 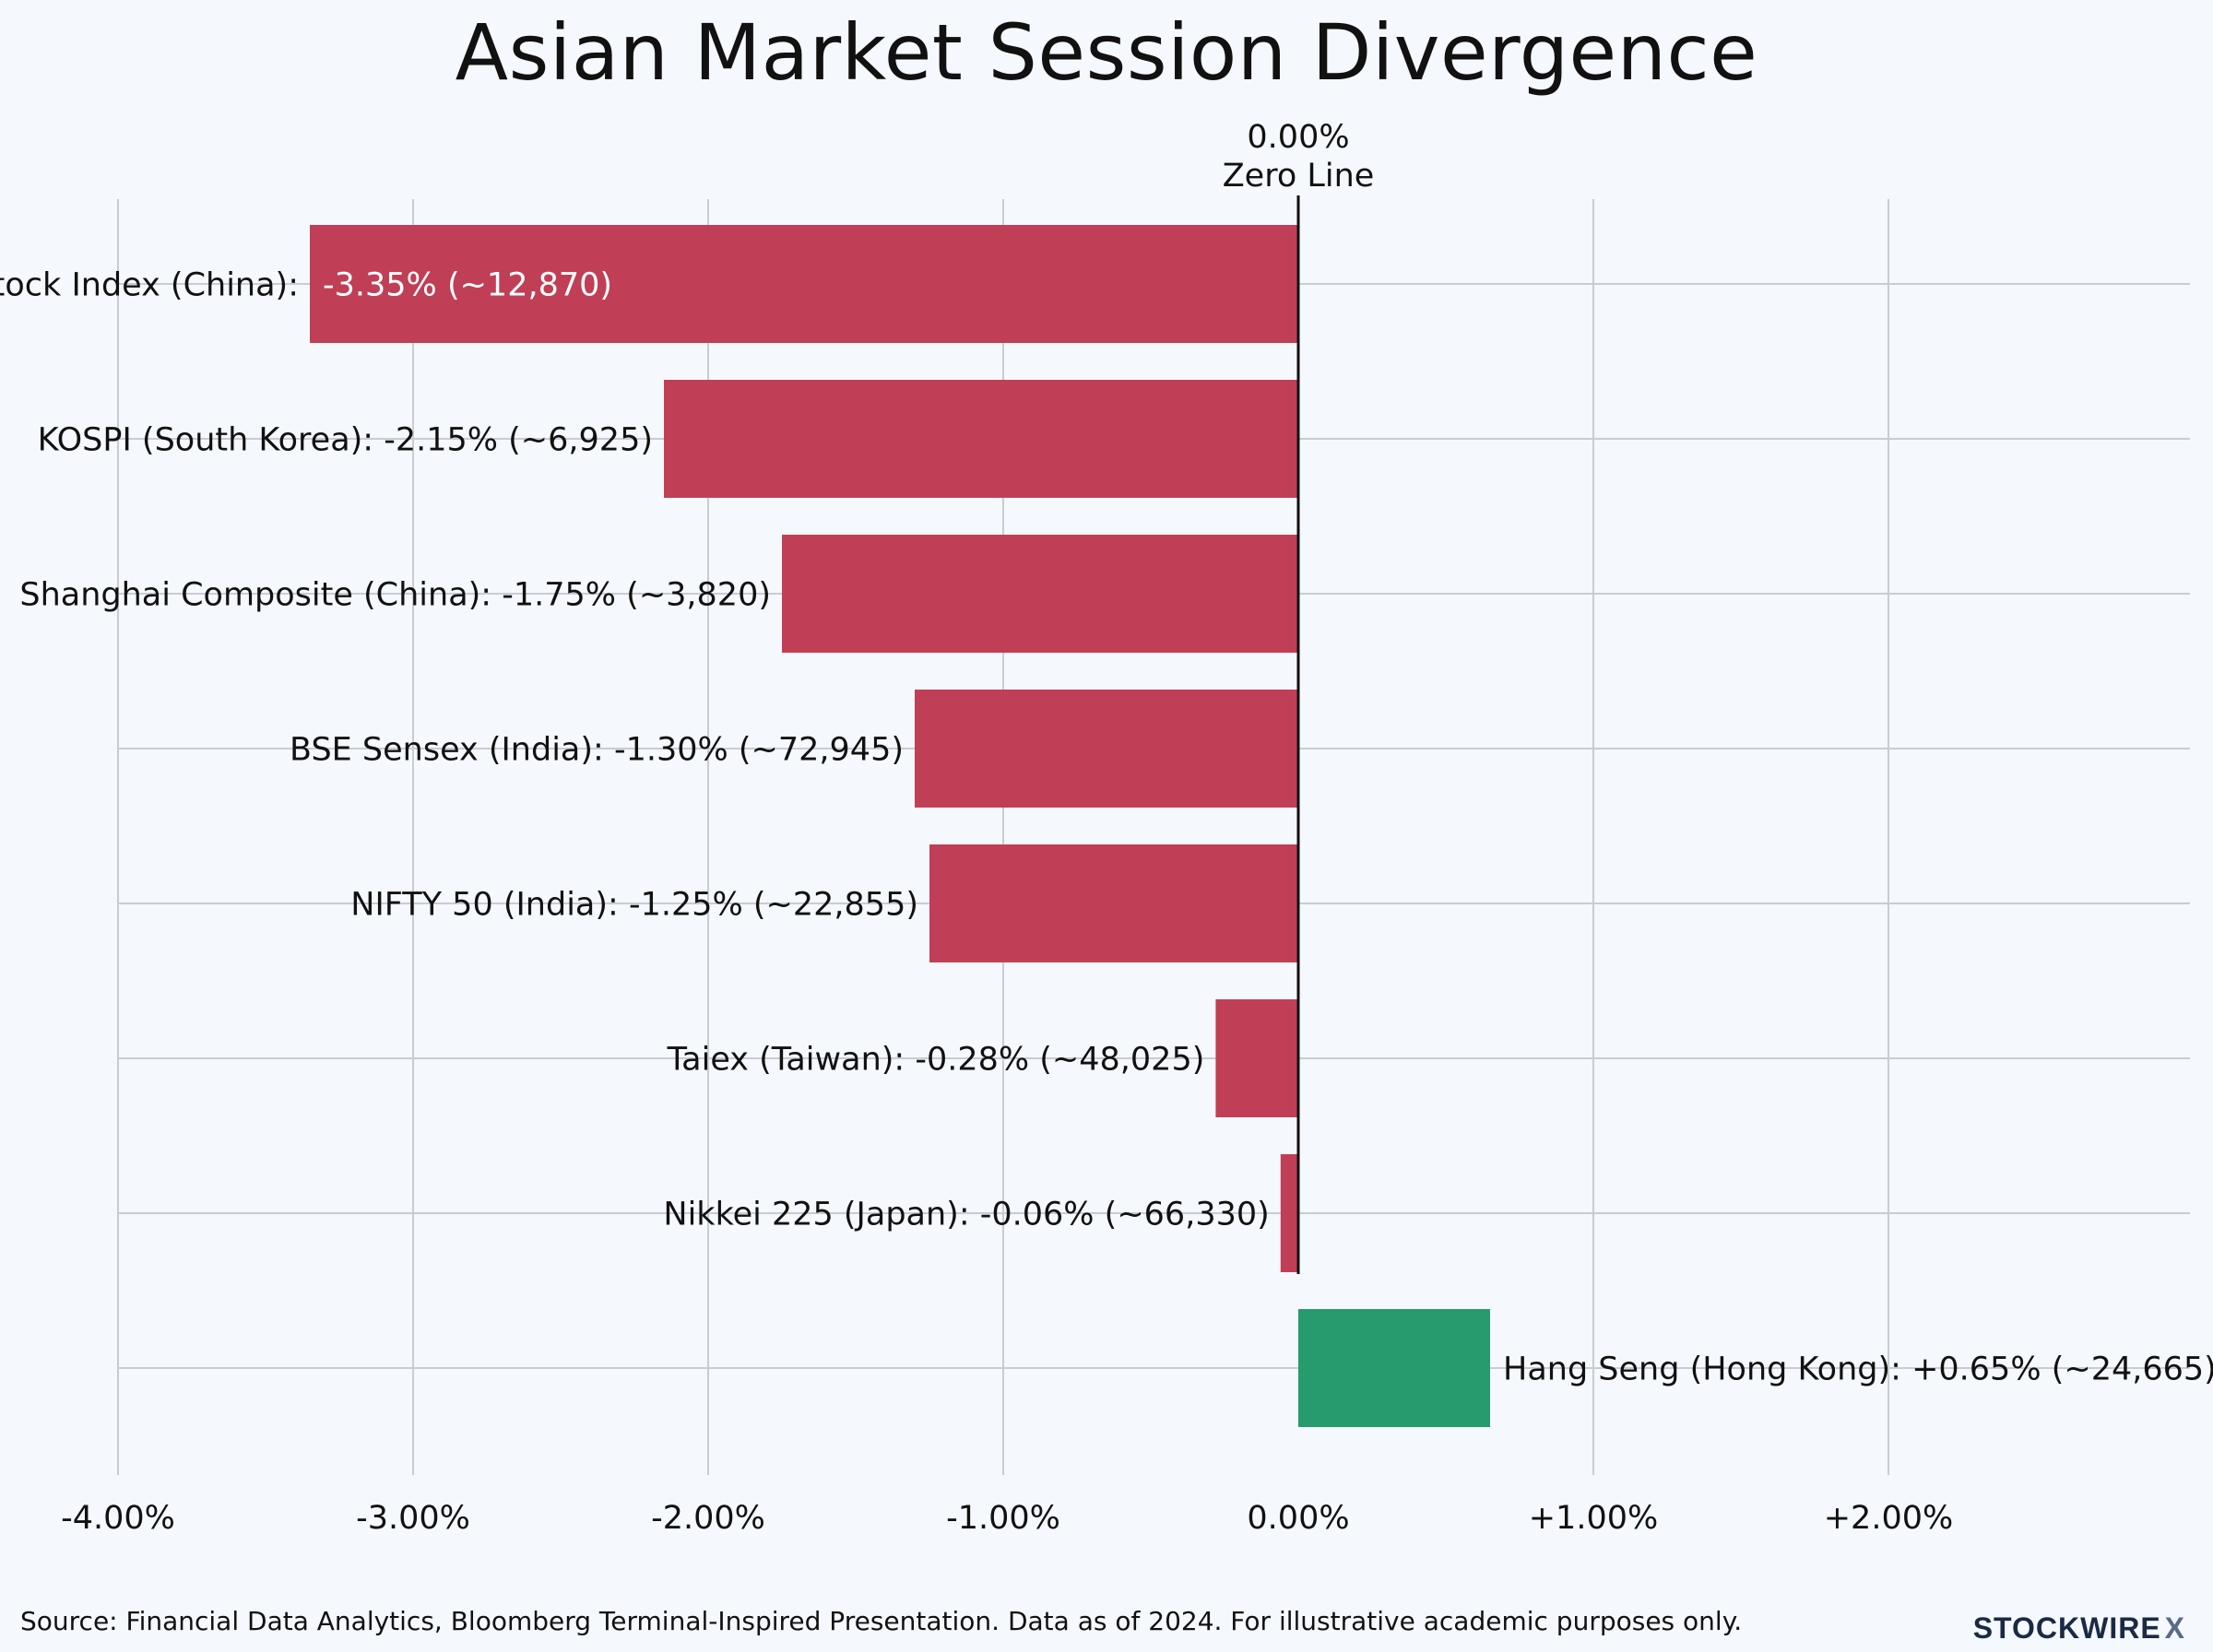 I want to click on bar-value-label: -3.35% (~12,870), so click(x=467, y=285).